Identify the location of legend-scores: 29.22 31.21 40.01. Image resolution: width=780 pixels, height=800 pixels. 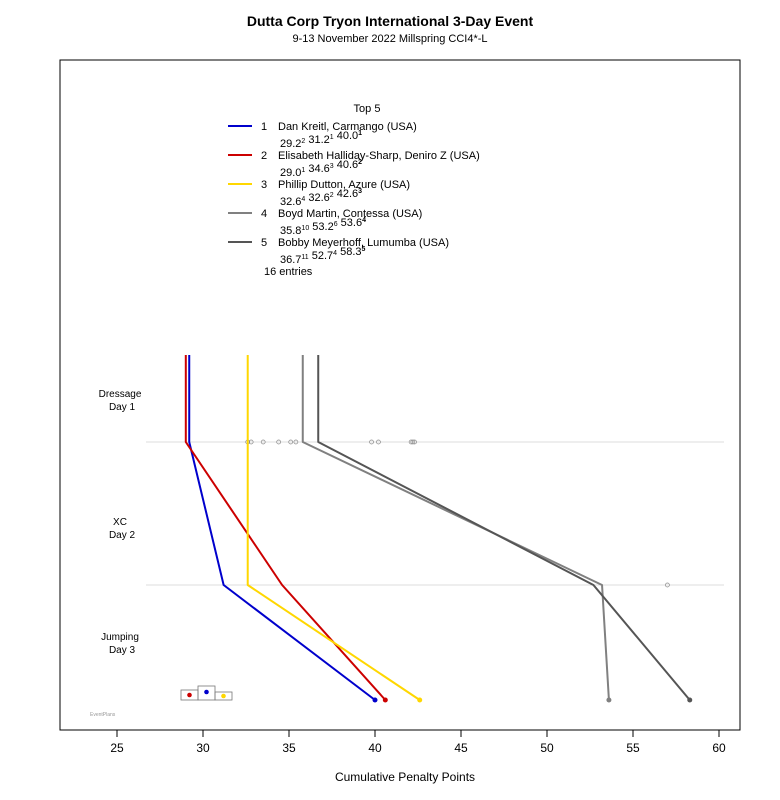
(321, 140).